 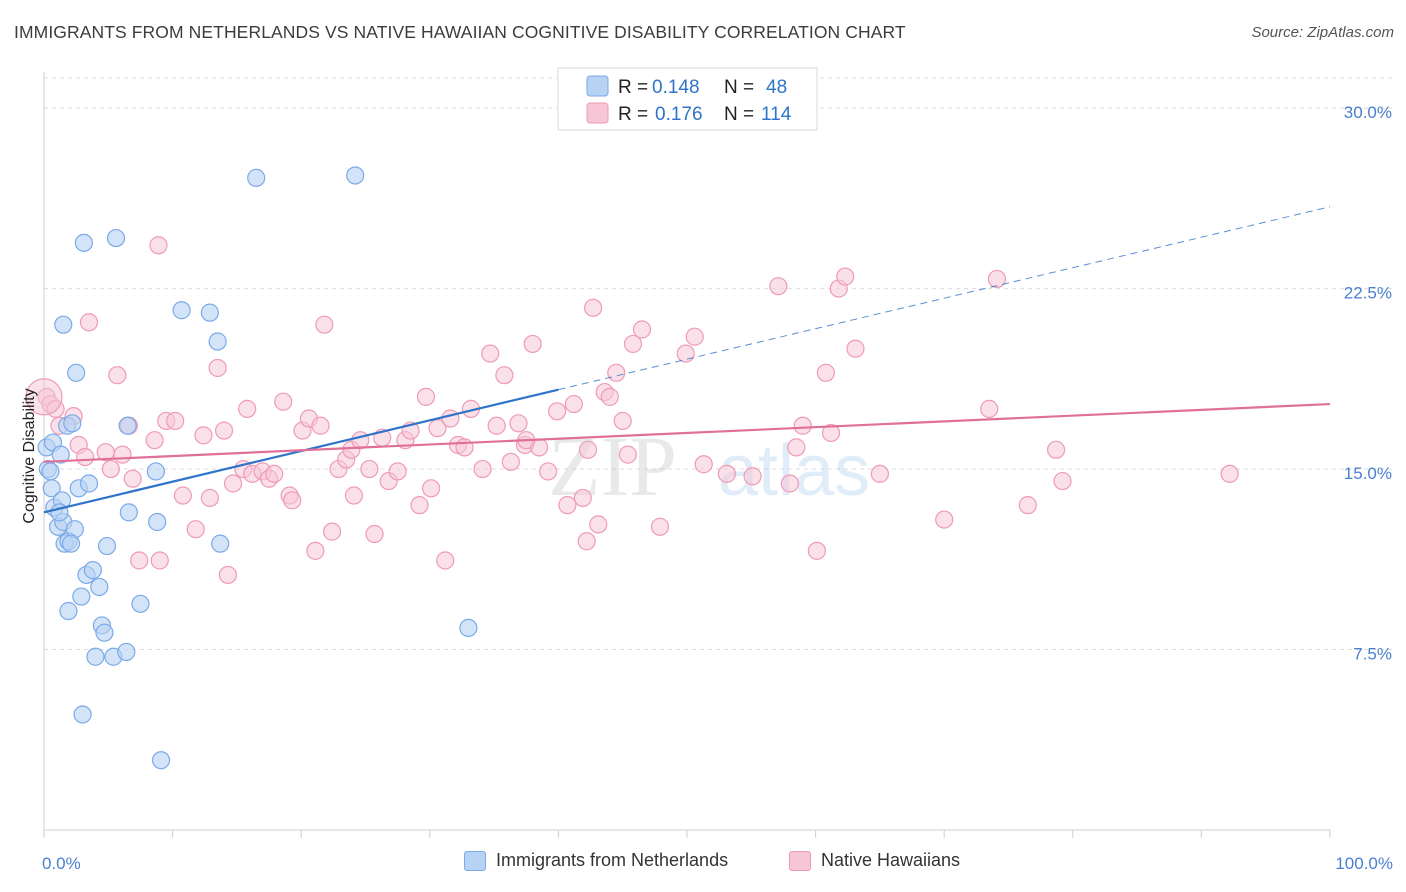 I want to click on bottom-legend-item-hawaiians: Native Hawaiians, so click(x=874, y=860).